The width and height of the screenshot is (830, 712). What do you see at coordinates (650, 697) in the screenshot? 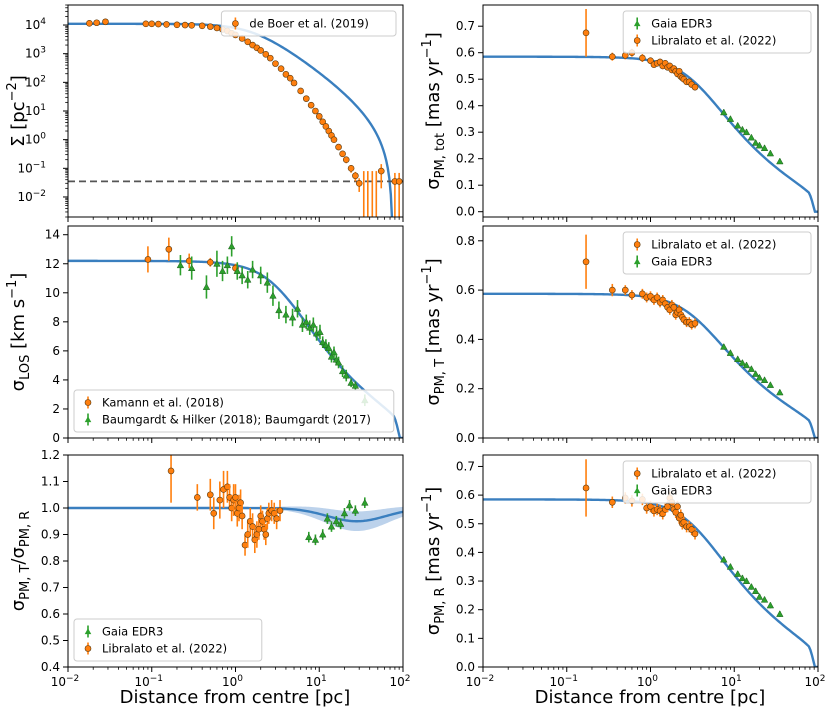
I see `x-axis-label-right: Distance from centre [pc]` at bounding box center [650, 697].